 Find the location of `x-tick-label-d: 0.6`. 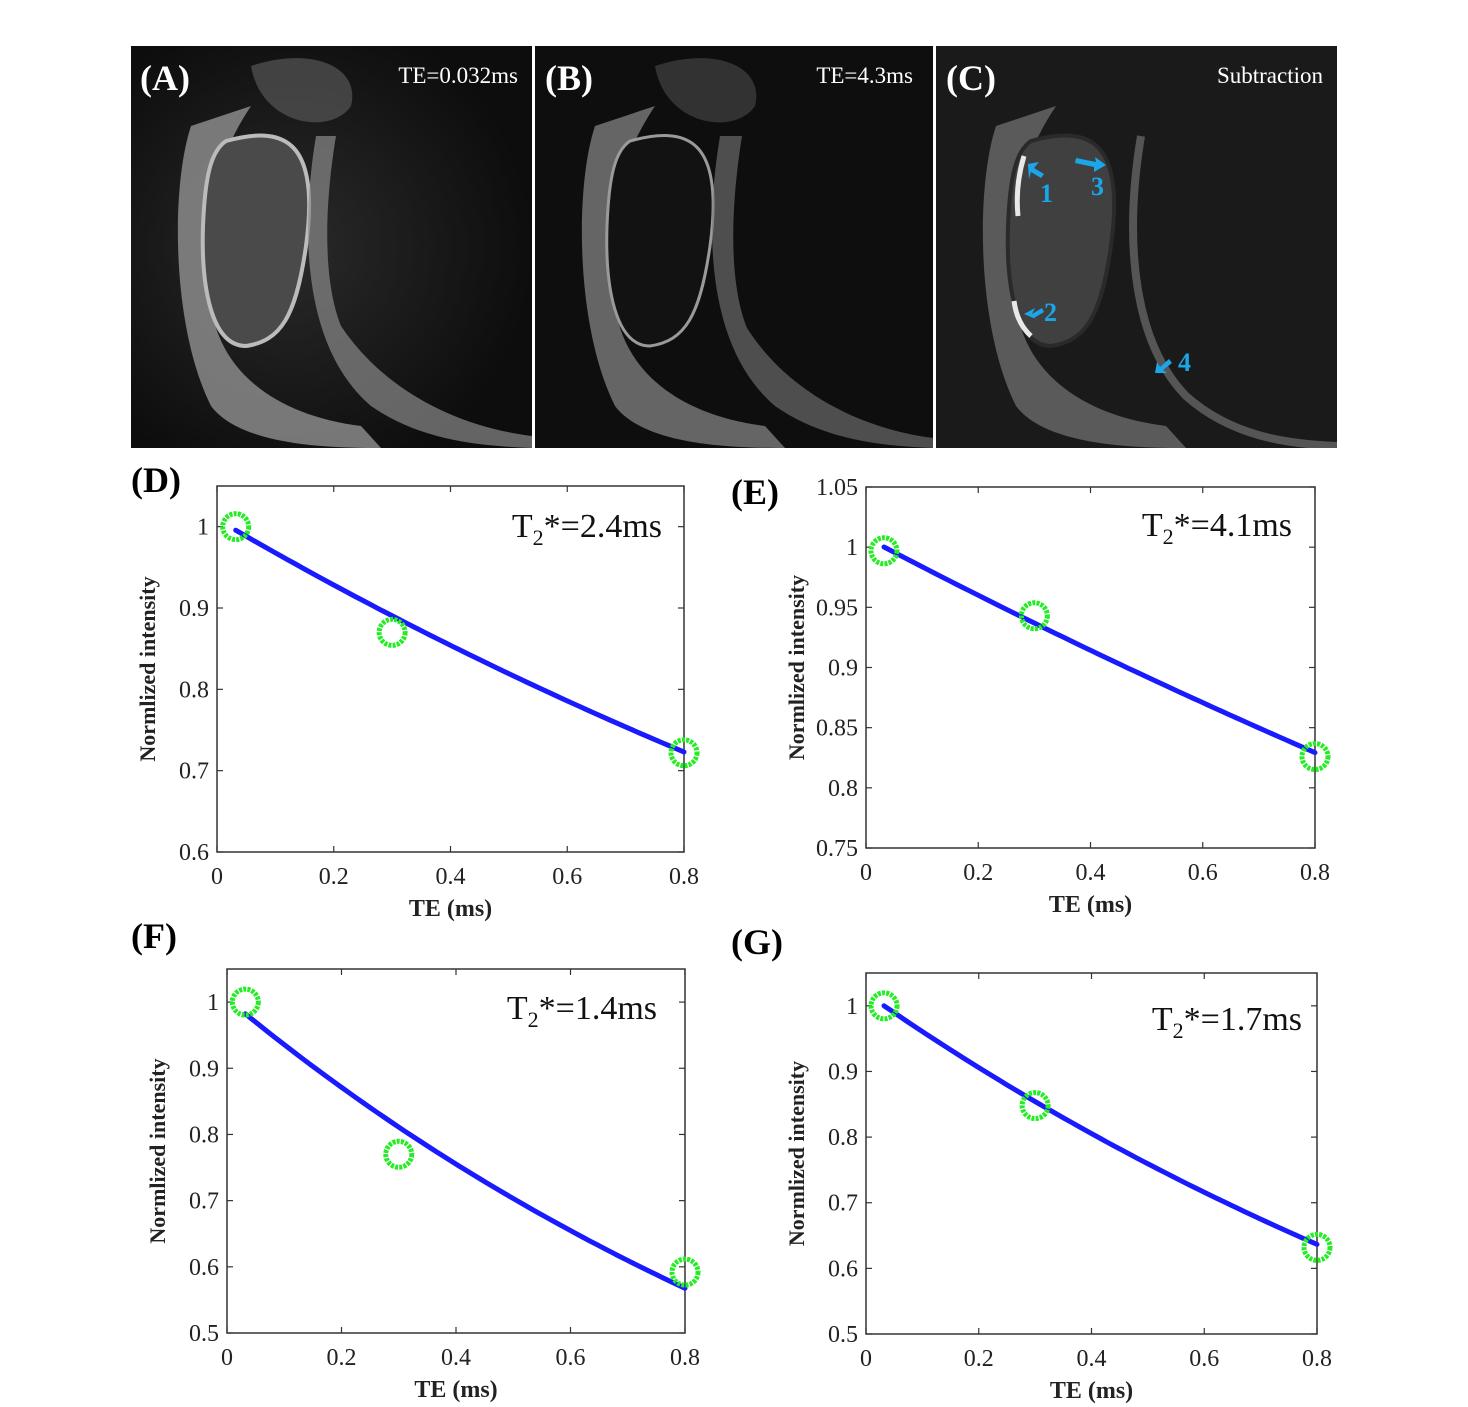

x-tick-label-d: 0.6 is located at coordinates (567, 877).